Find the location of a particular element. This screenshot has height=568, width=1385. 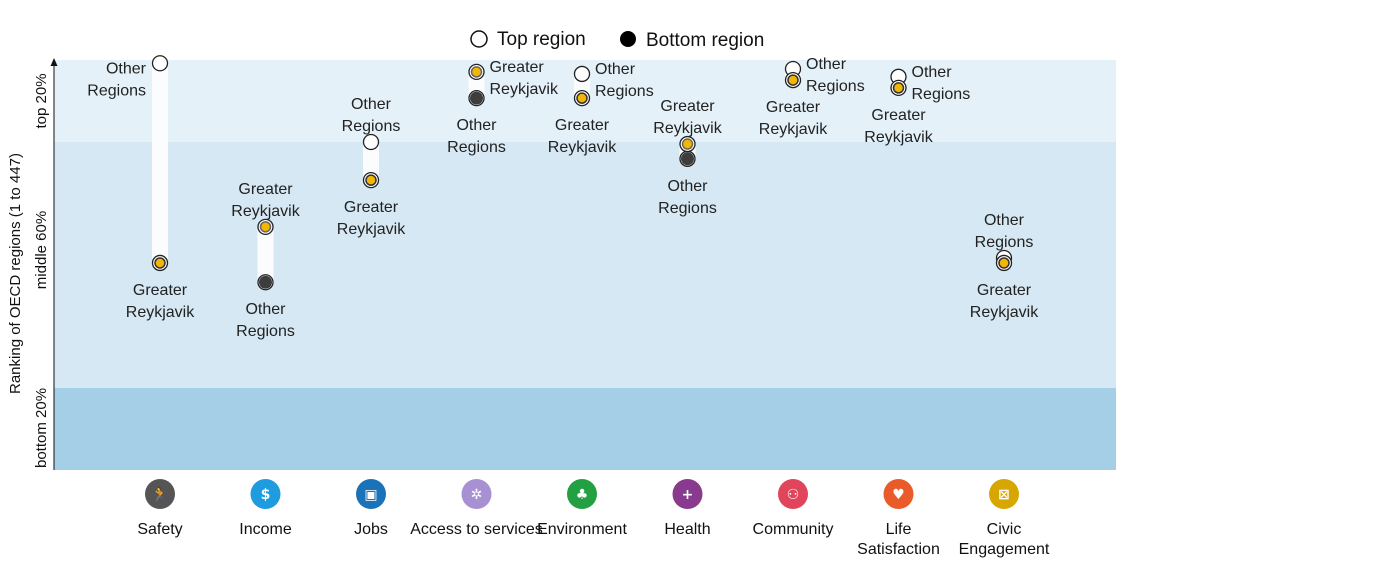

band-bottom is located at coordinates (585, 429).